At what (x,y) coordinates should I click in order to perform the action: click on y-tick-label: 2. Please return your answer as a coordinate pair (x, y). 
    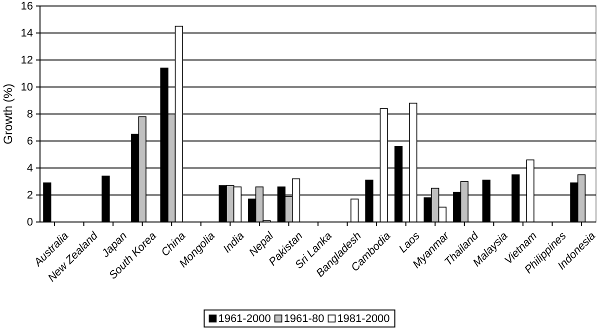
    Looking at the image, I should click on (29, 196).